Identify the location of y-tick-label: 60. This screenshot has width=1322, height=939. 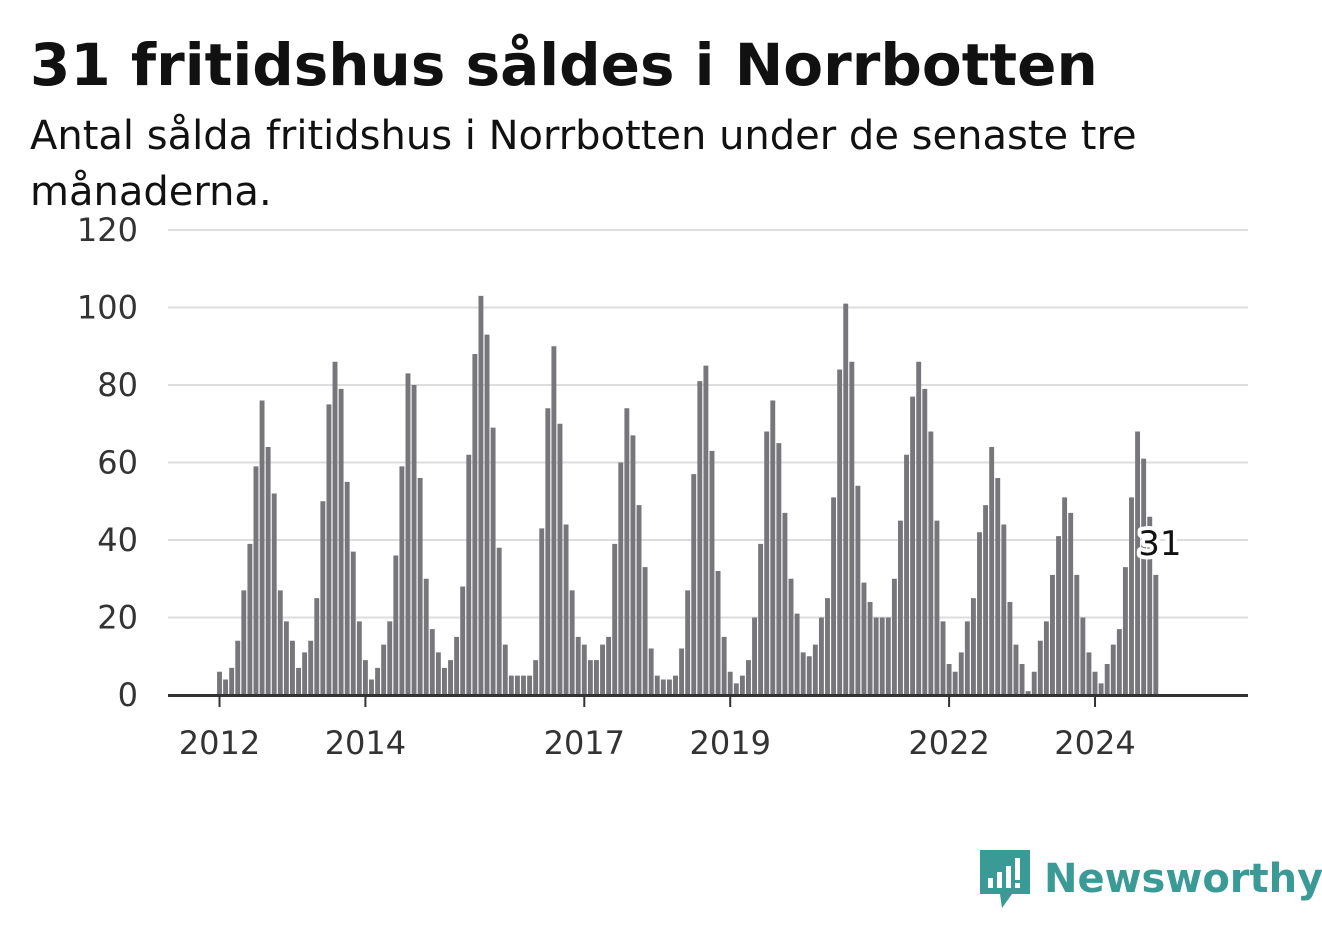
(117, 463).